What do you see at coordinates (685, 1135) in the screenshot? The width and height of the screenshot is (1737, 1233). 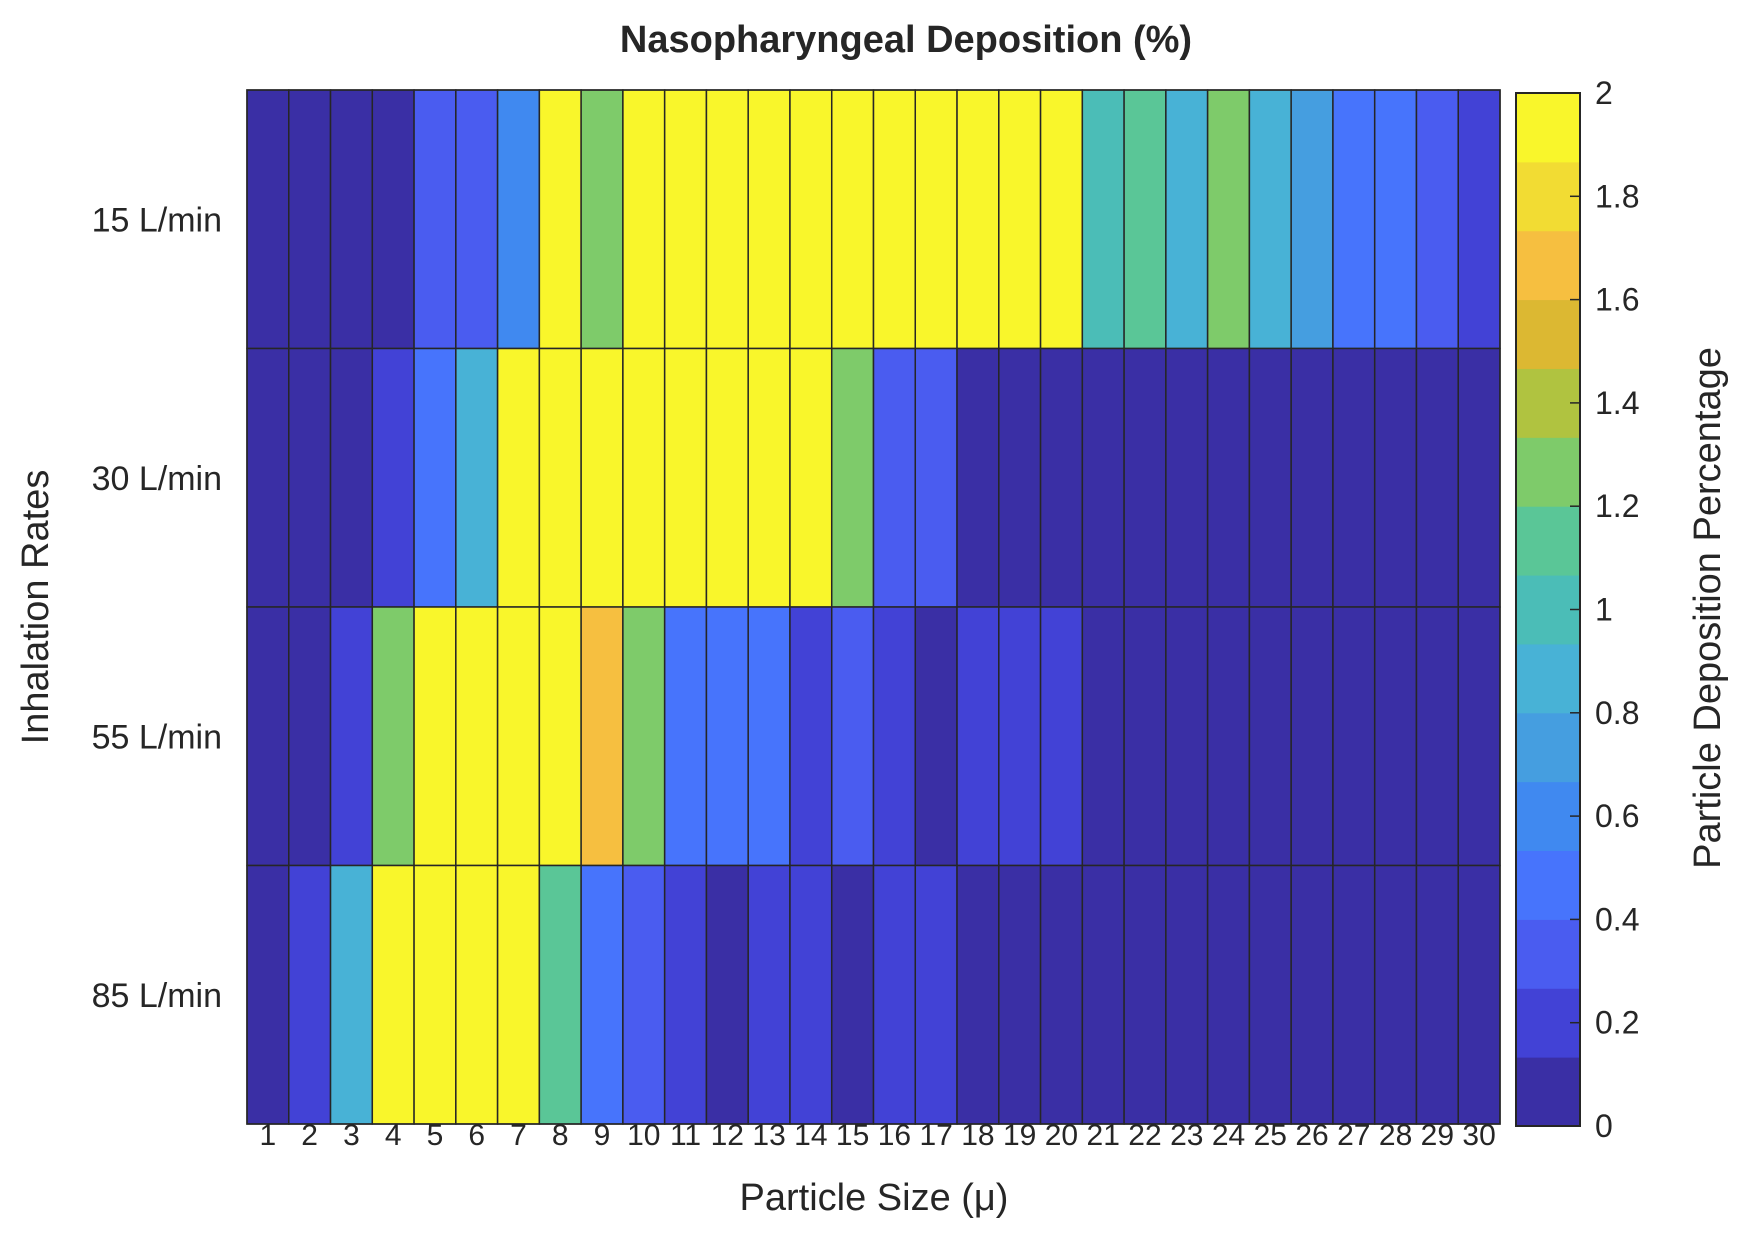 I see `x-tick-label: 11` at bounding box center [685, 1135].